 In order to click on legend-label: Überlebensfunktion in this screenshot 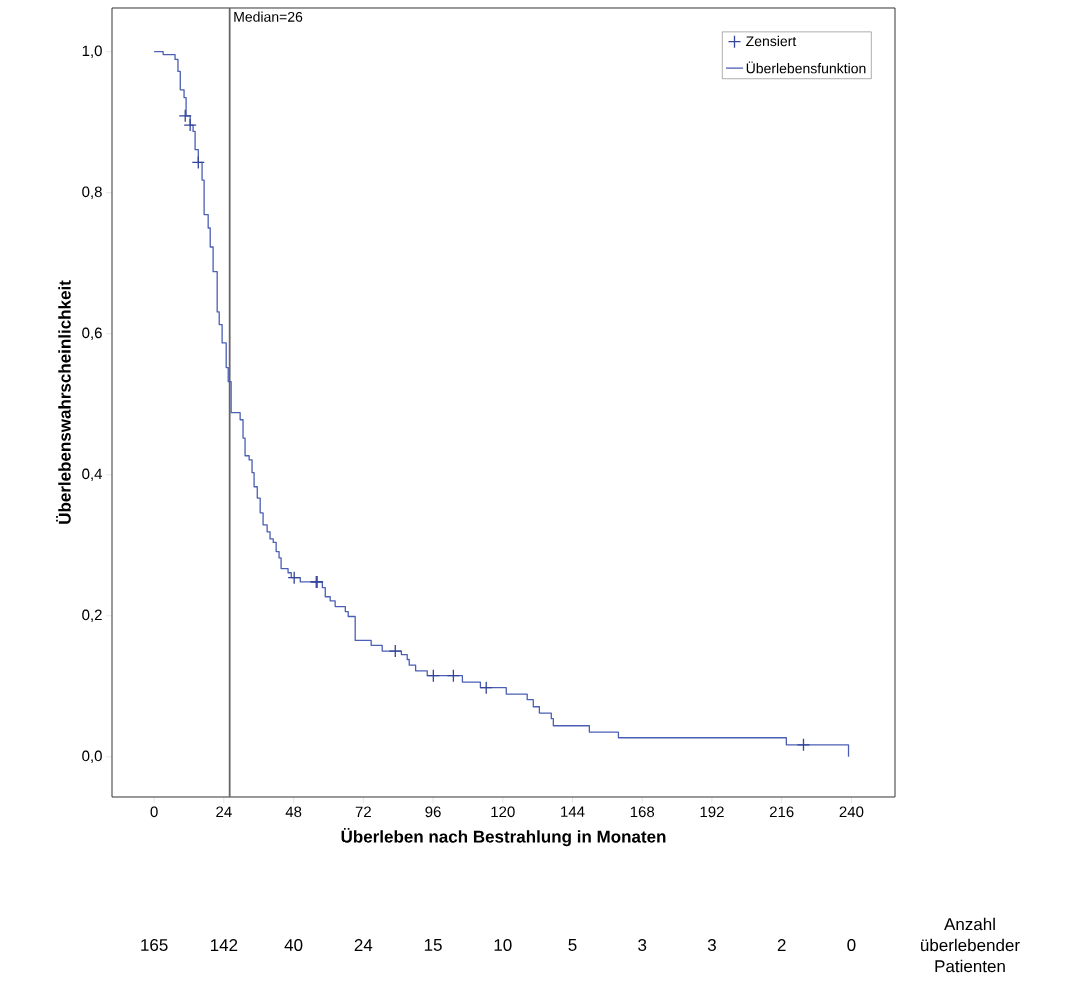, I will do `click(806, 67)`.